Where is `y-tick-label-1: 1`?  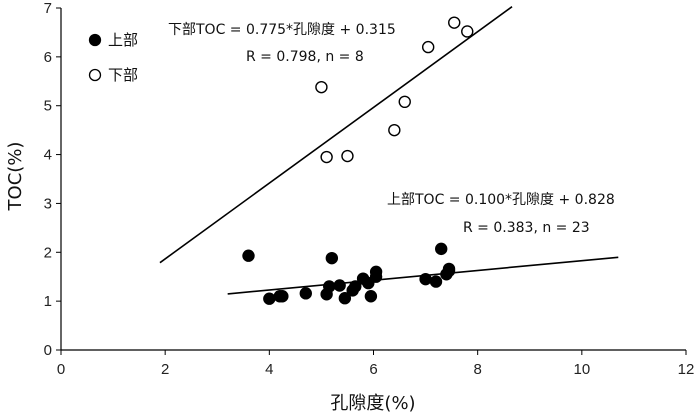 y-tick-label-1: 1 is located at coordinates (48, 301).